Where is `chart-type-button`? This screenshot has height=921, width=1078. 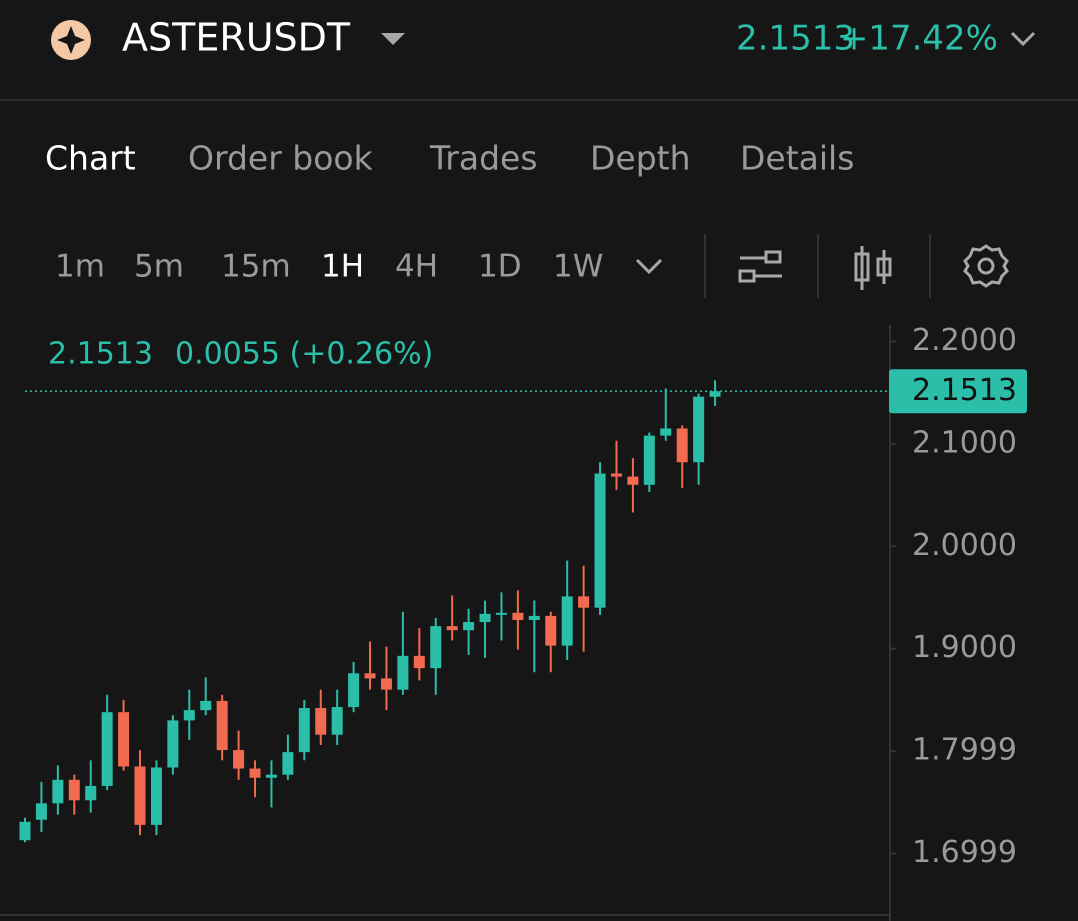 chart-type-button is located at coordinates (873, 268).